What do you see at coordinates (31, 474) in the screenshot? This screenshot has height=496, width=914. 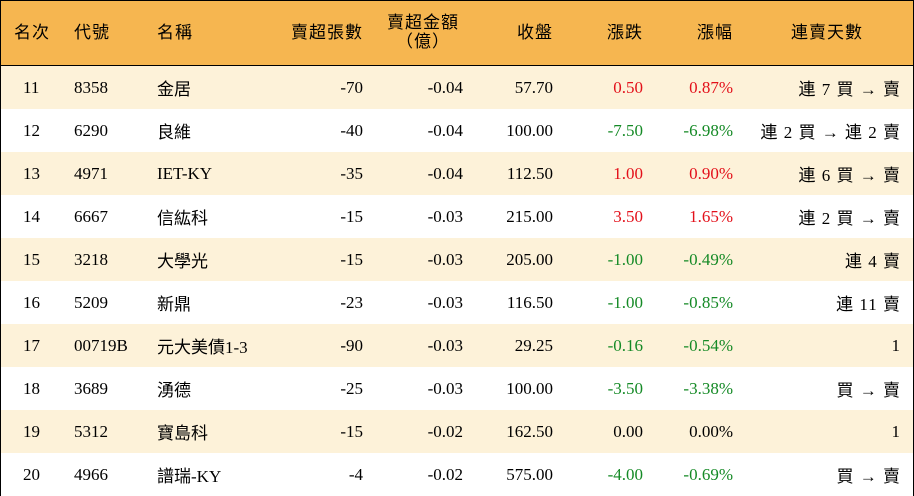 I see `cell-rank: 20` at bounding box center [31, 474].